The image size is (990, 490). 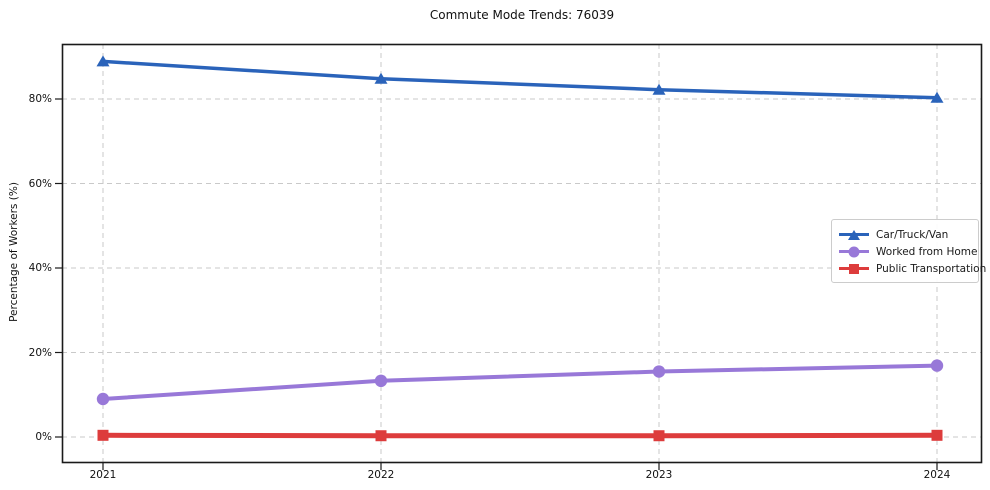 I want to click on legend-entry-public-transportation: Public Transportation, so click(x=912, y=268).